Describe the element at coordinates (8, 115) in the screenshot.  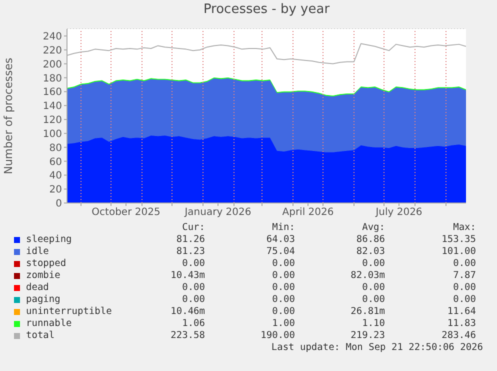
I see `y-axis-title: Number of processes` at that location.